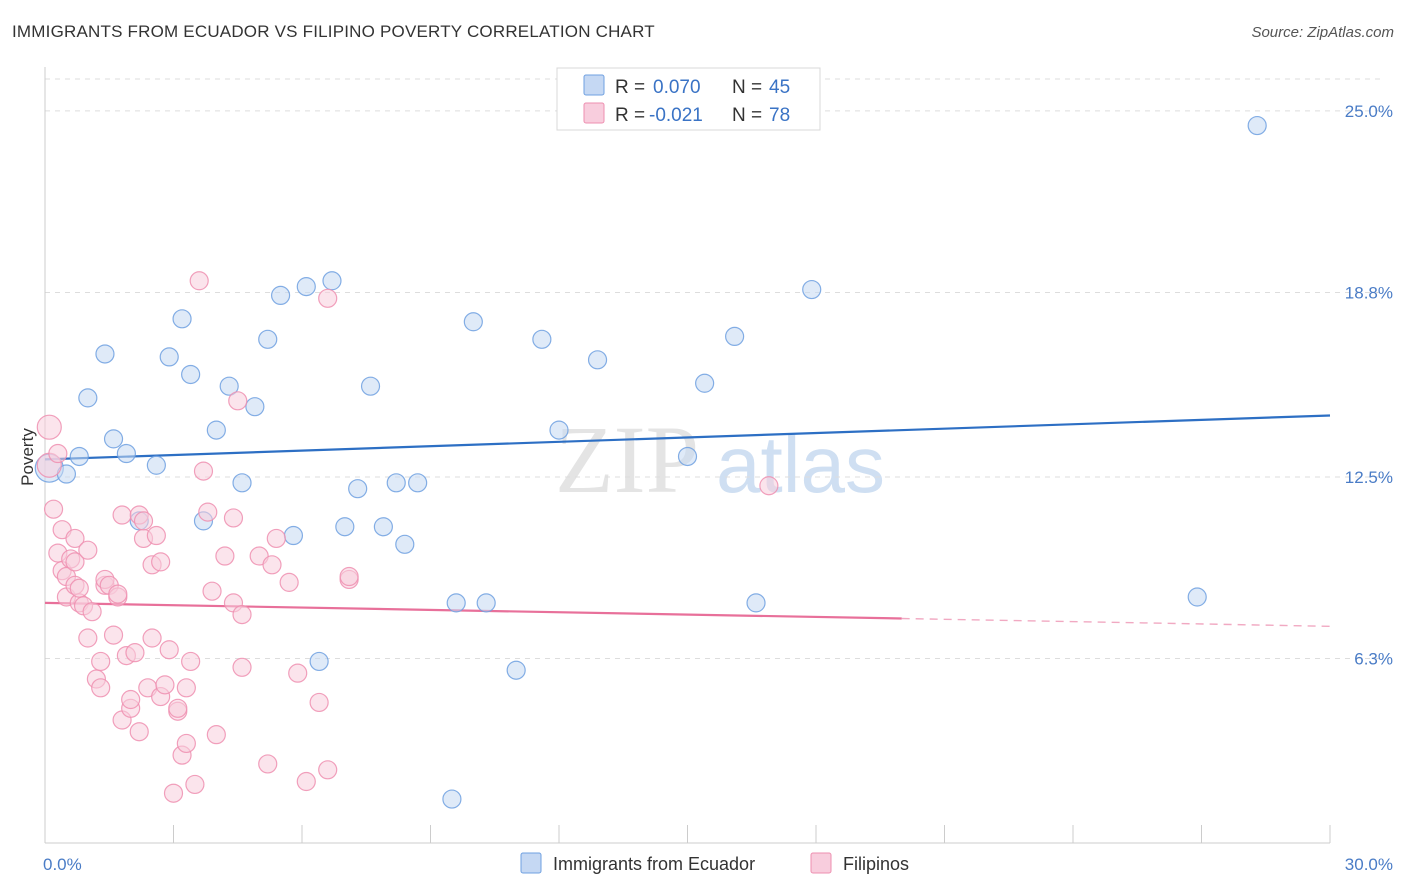 The image size is (1406, 892). I want to click on ecuador-trend-line, so click(687, 437).